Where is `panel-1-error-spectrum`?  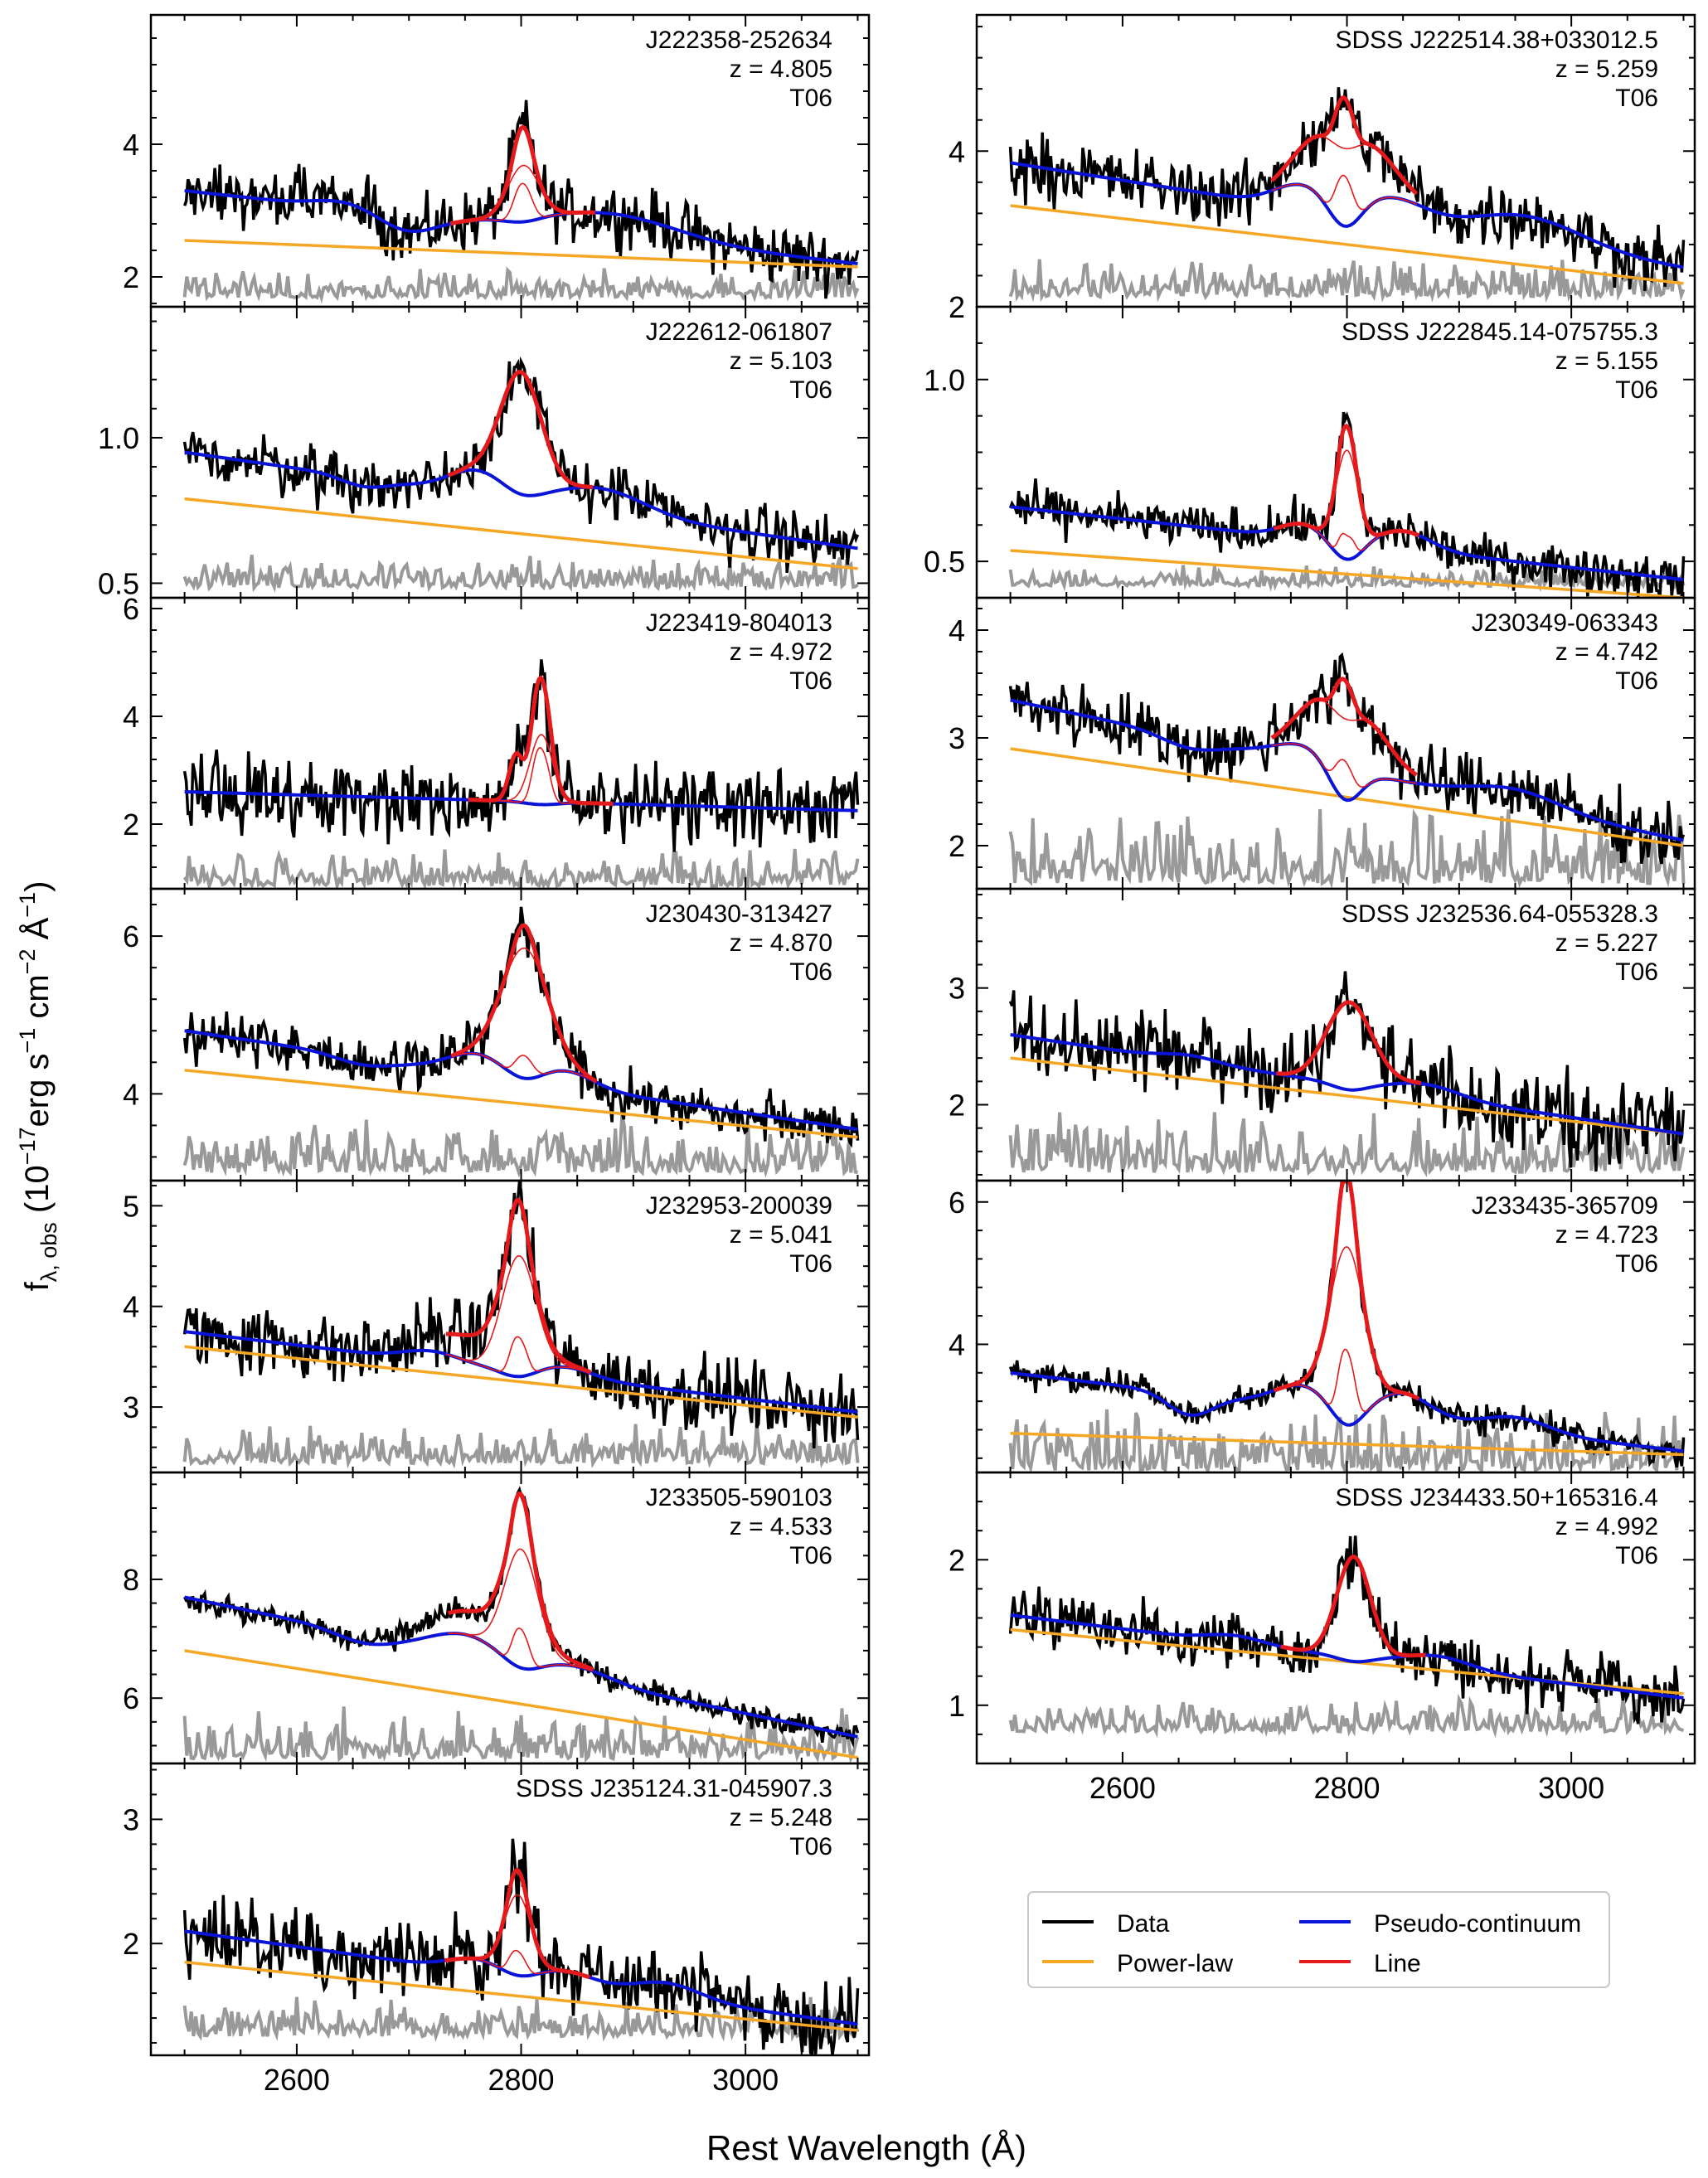 panel-1-error-spectrum is located at coordinates (521, 285).